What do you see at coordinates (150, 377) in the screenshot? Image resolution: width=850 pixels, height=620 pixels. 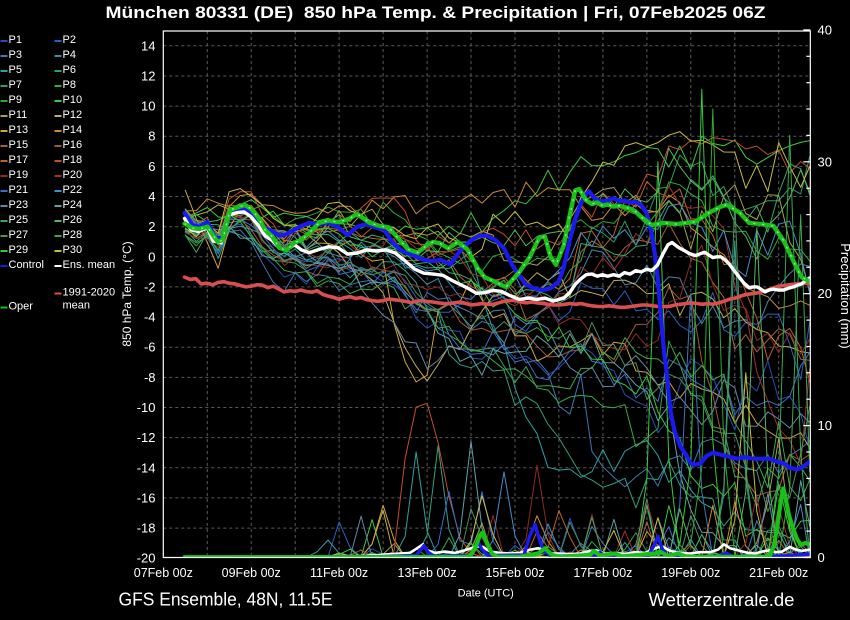 I see `svg-text: -8` at bounding box center [150, 377].